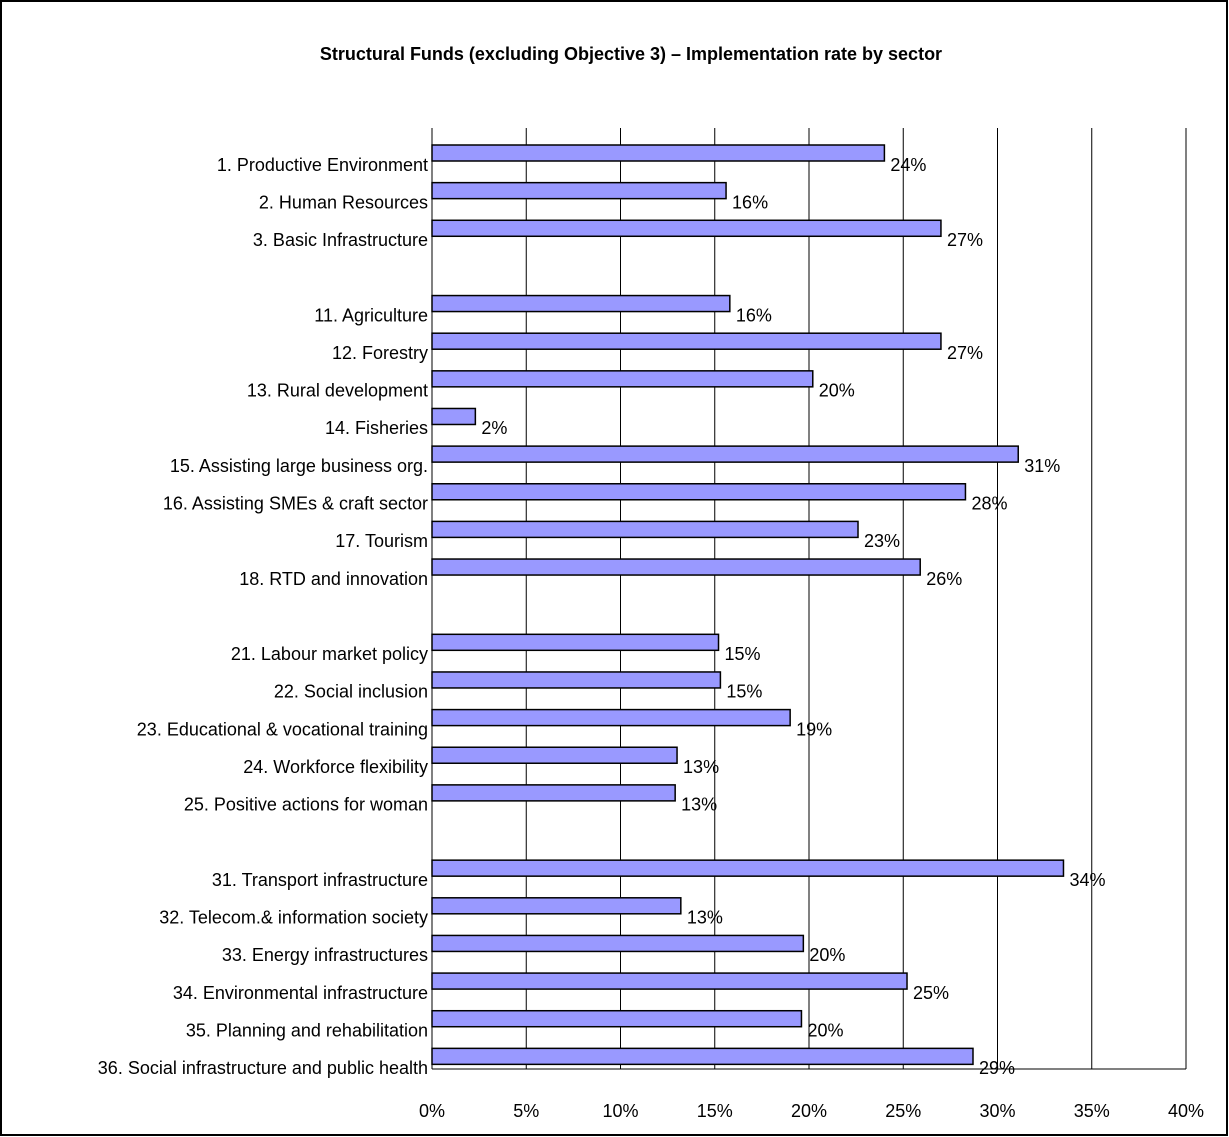 The width and height of the screenshot is (1229, 1137). What do you see at coordinates (1042, 466) in the screenshot?
I see `value-label: 31%` at bounding box center [1042, 466].